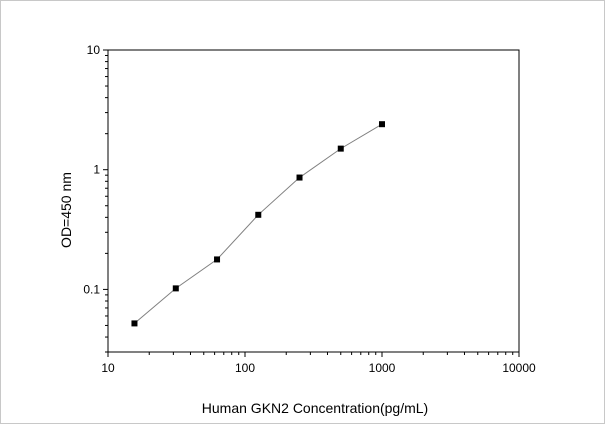 This screenshot has width=605, height=425. Describe the element at coordinates (108, 368) in the screenshot. I see `x-tick-label: 10` at that location.